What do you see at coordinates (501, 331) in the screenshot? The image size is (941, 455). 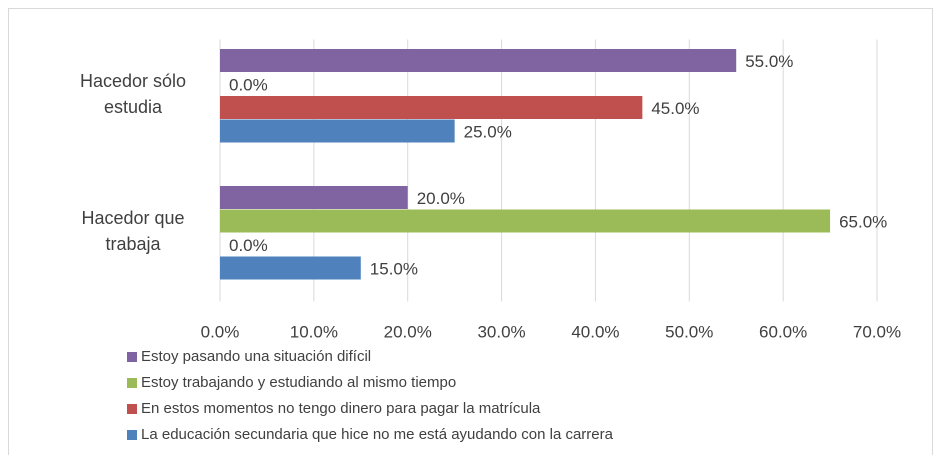 I see `x-tick-label: 30.0%` at bounding box center [501, 331].